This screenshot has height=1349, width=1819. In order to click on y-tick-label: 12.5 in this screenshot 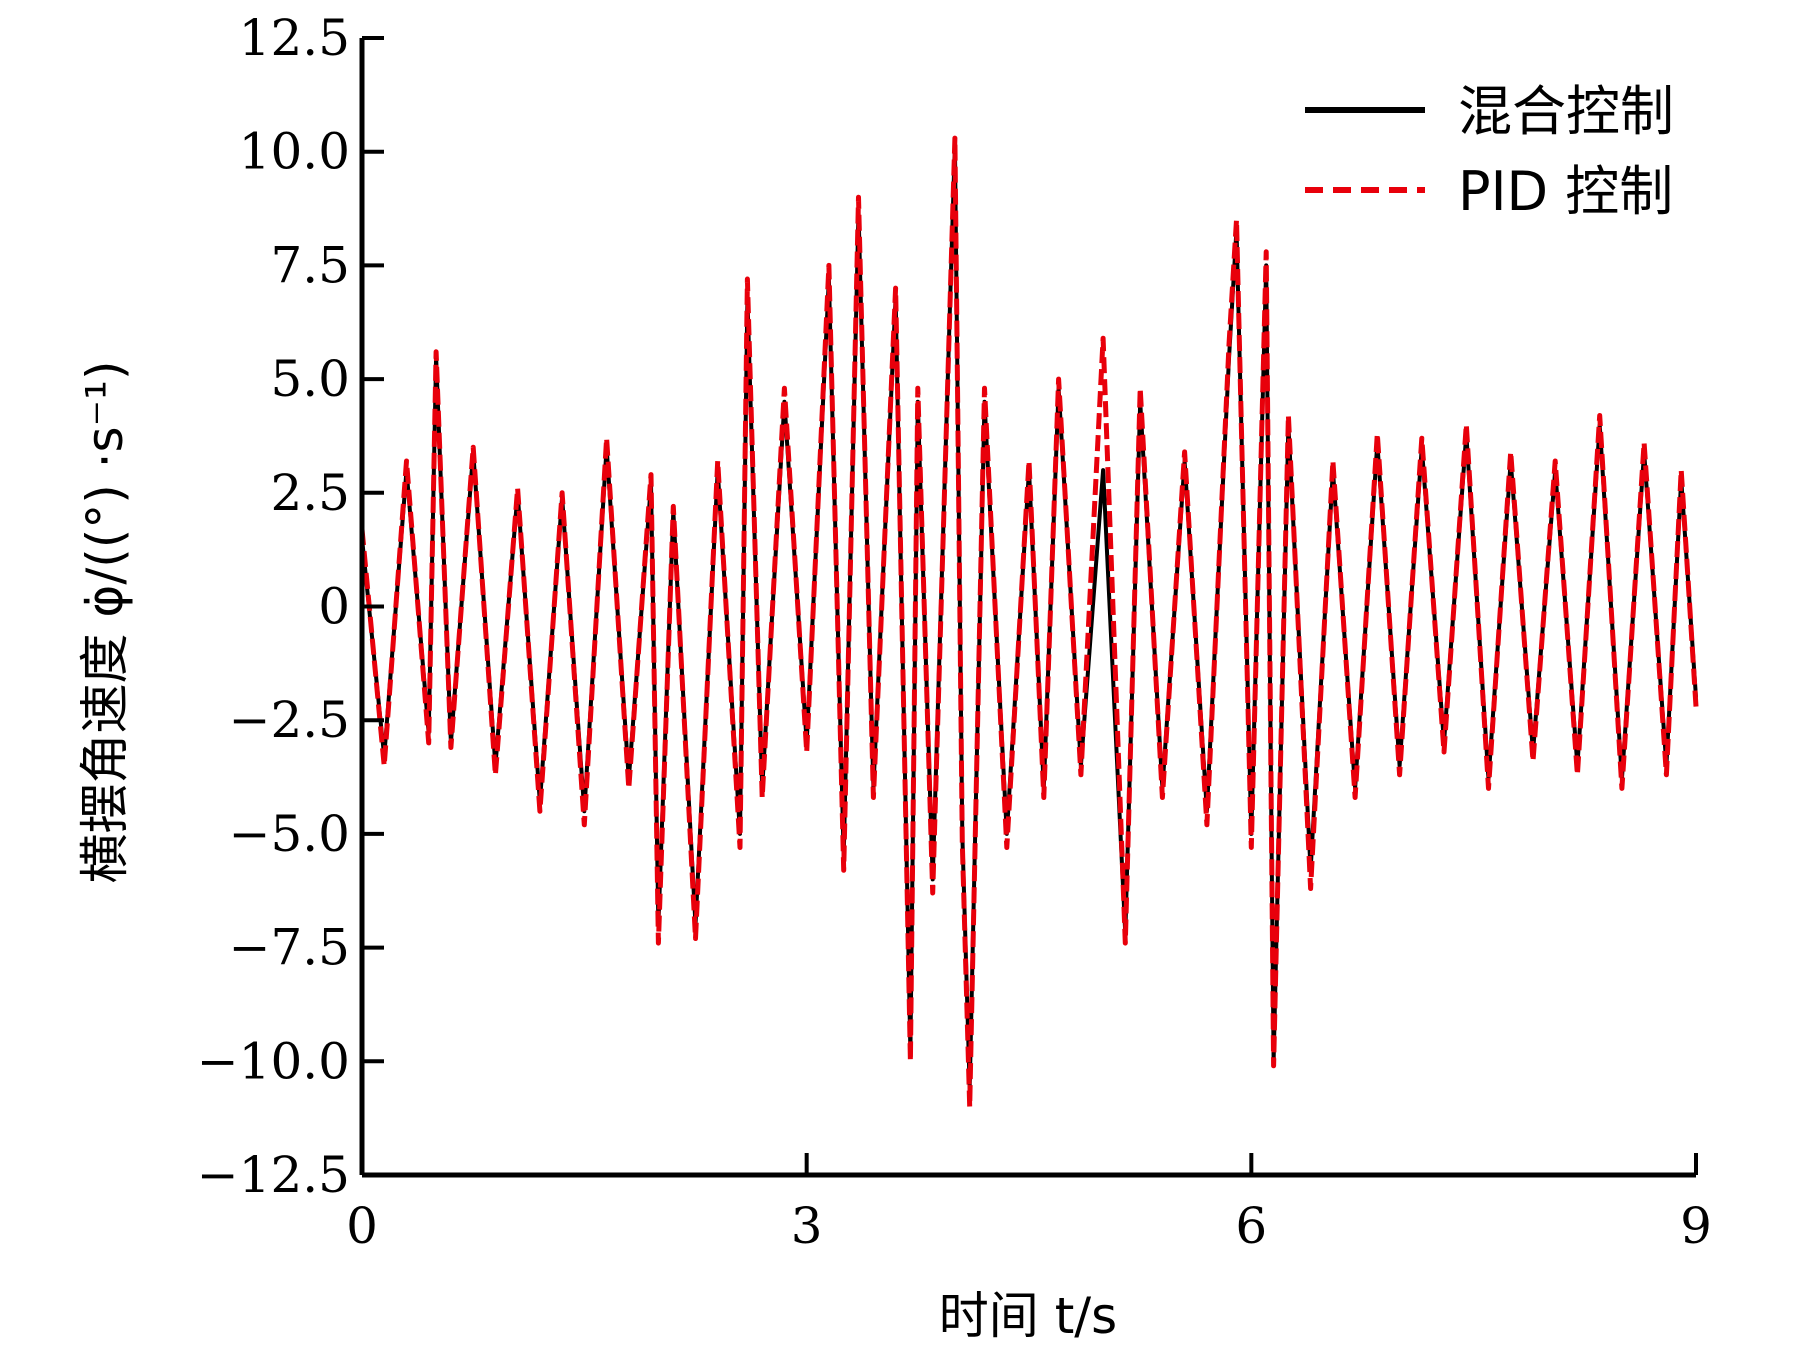, I will do `click(294, 38)`.